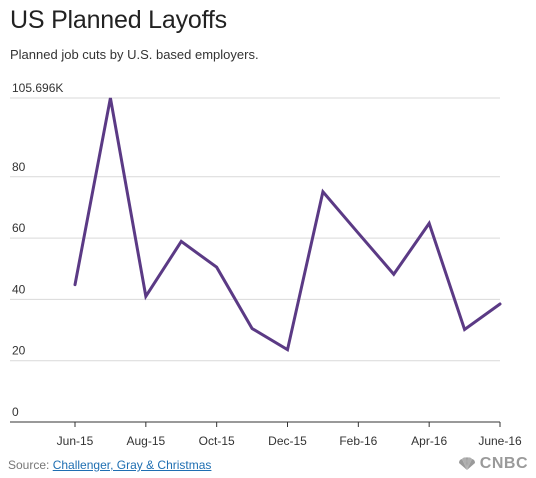 This screenshot has width=536, height=478. Describe the element at coordinates (217, 441) in the screenshot. I see `x-tick-label: Oct-15` at that location.